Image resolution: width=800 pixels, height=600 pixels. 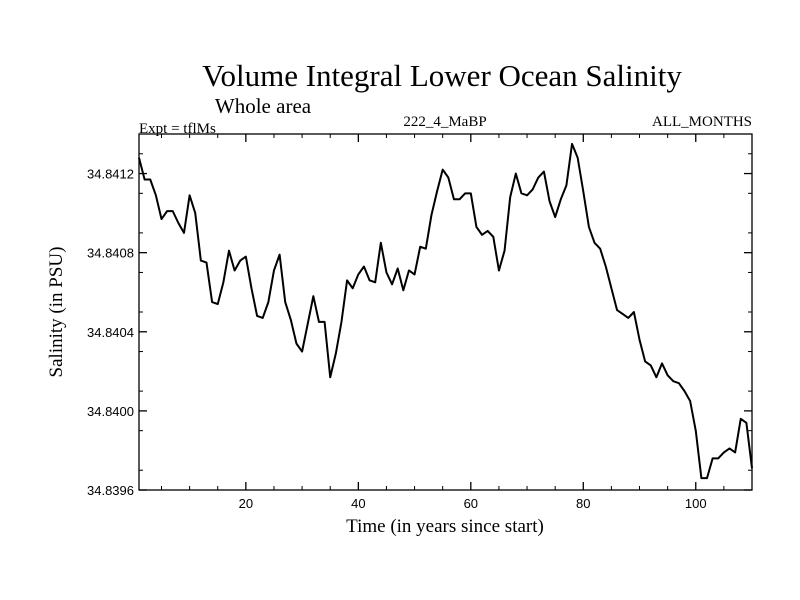 I want to click on y-tick-label: 34.8396, so click(x=110, y=490).